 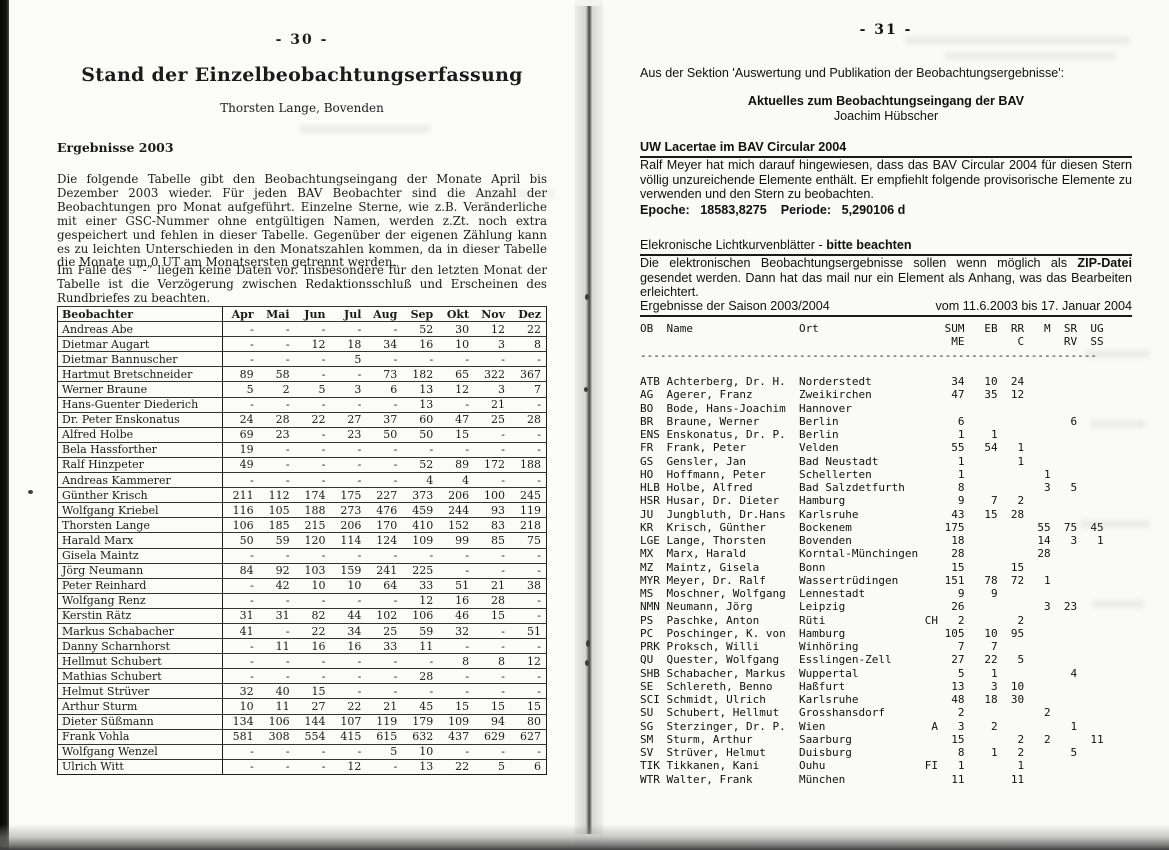 What do you see at coordinates (872, 633) in the screenshot?
I see `mono-table-line: PC Poschinger, K. von Hamburg 105 10 95` at bounding box center [872, 633].